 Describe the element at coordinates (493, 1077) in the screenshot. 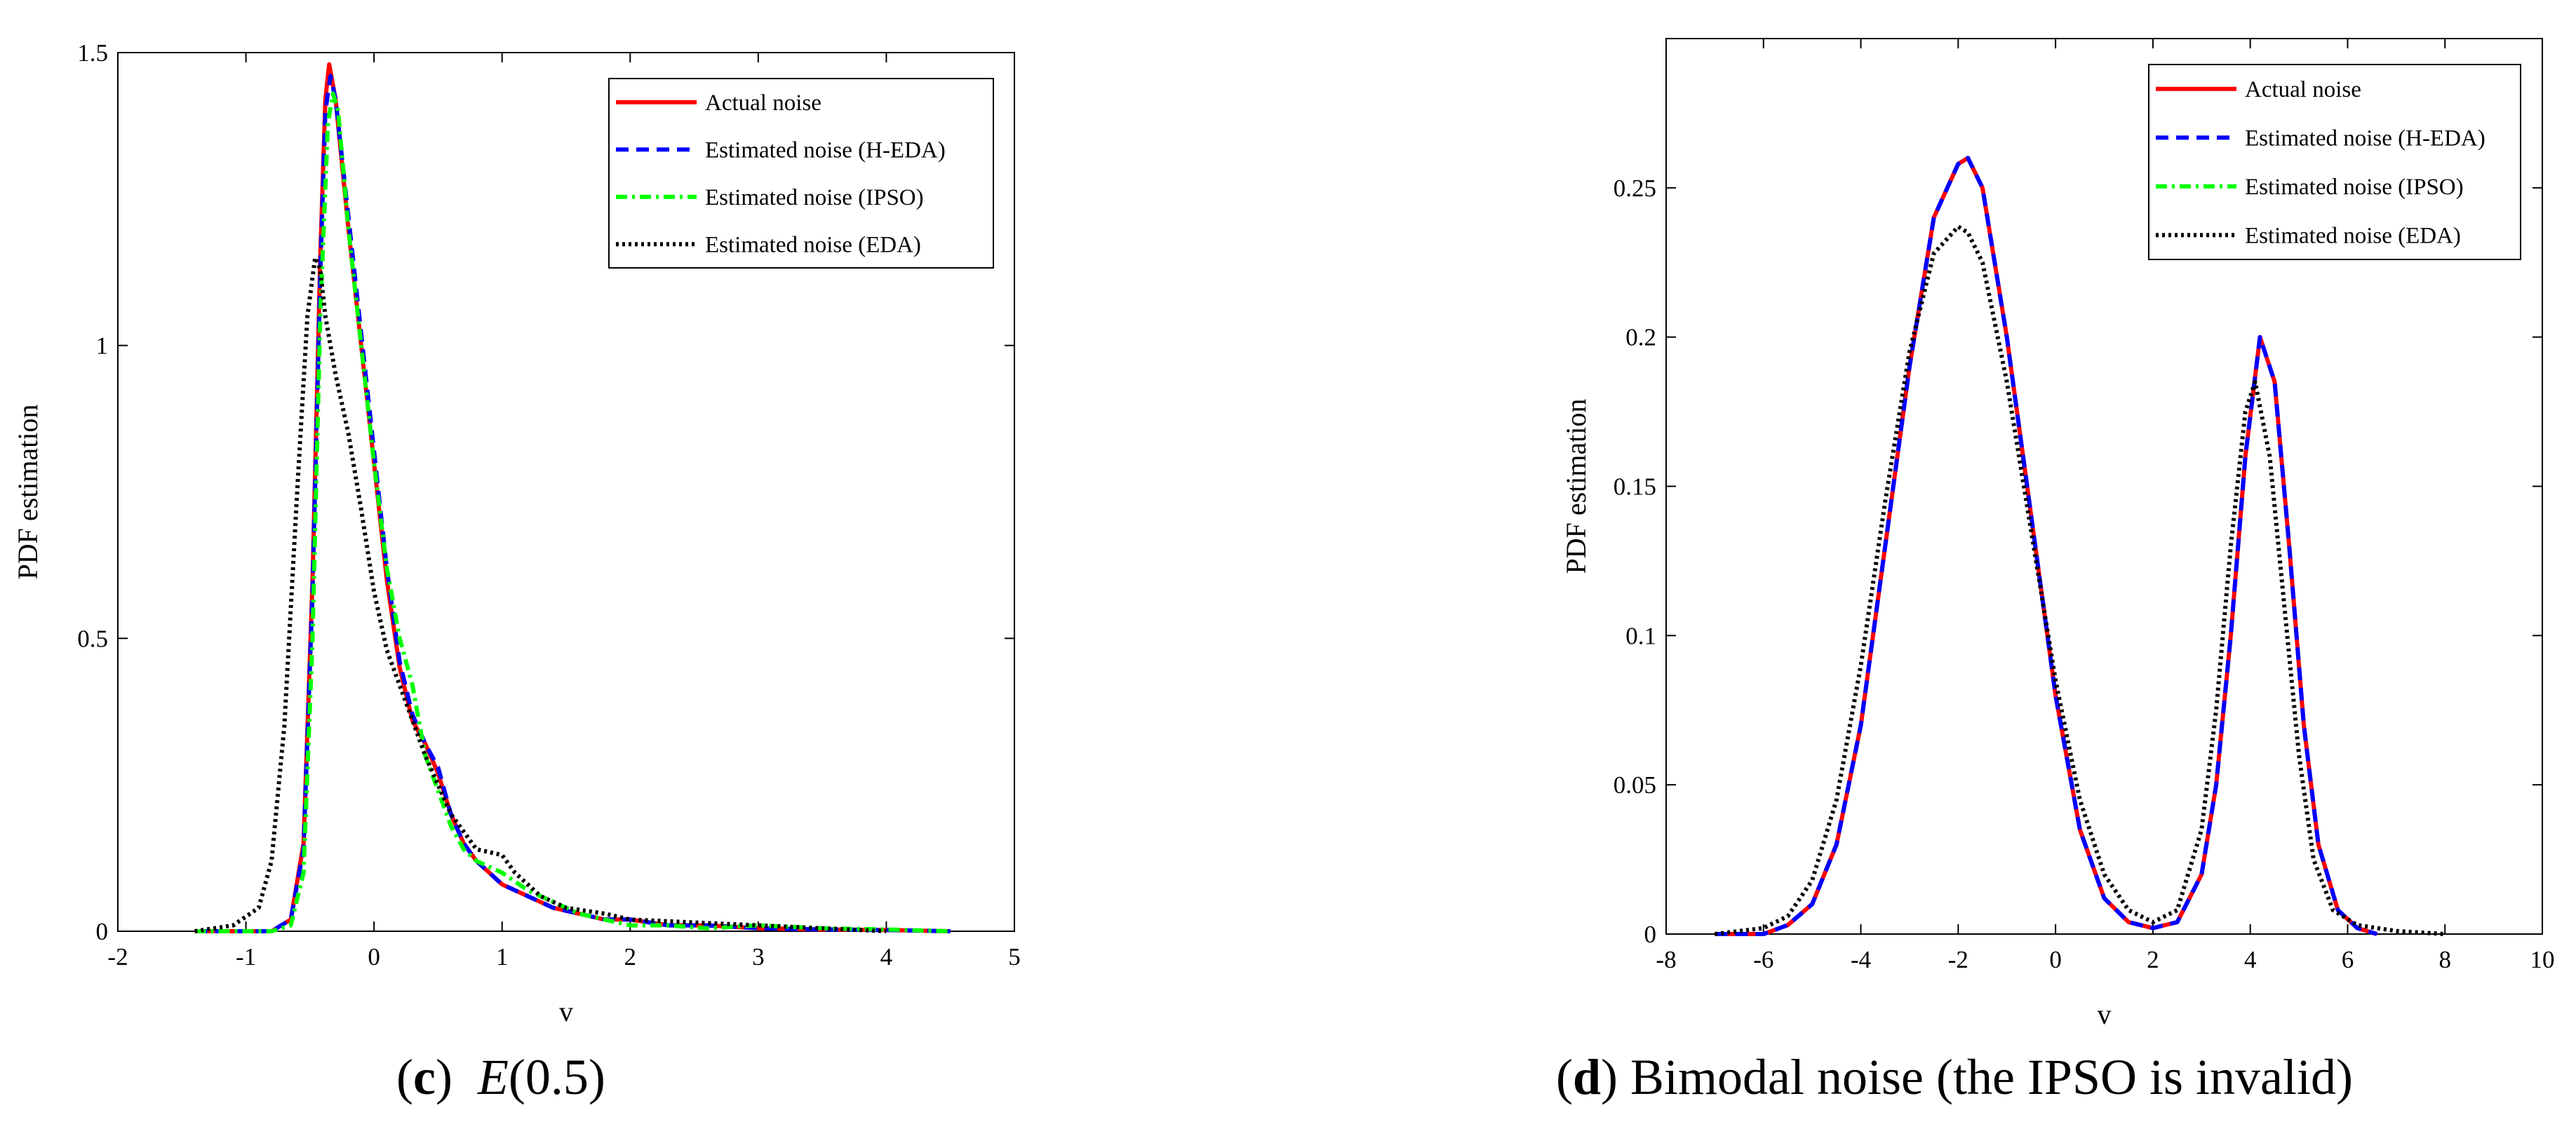

I see `caption-c-var: E` at that location.